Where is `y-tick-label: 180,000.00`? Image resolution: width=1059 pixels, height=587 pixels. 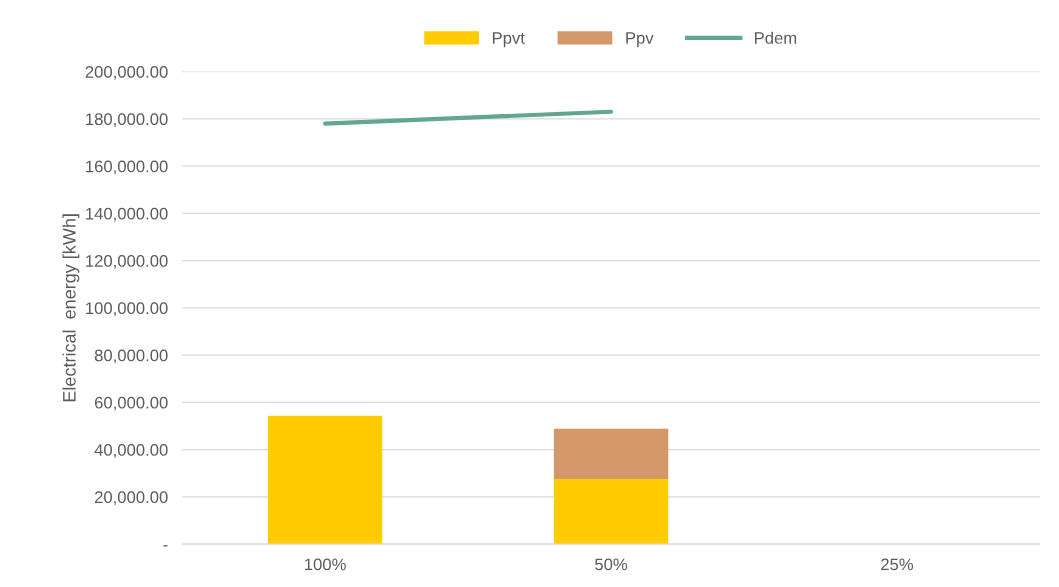
y-tick-label: 180,000.00 is located at coordinates (127, 120).